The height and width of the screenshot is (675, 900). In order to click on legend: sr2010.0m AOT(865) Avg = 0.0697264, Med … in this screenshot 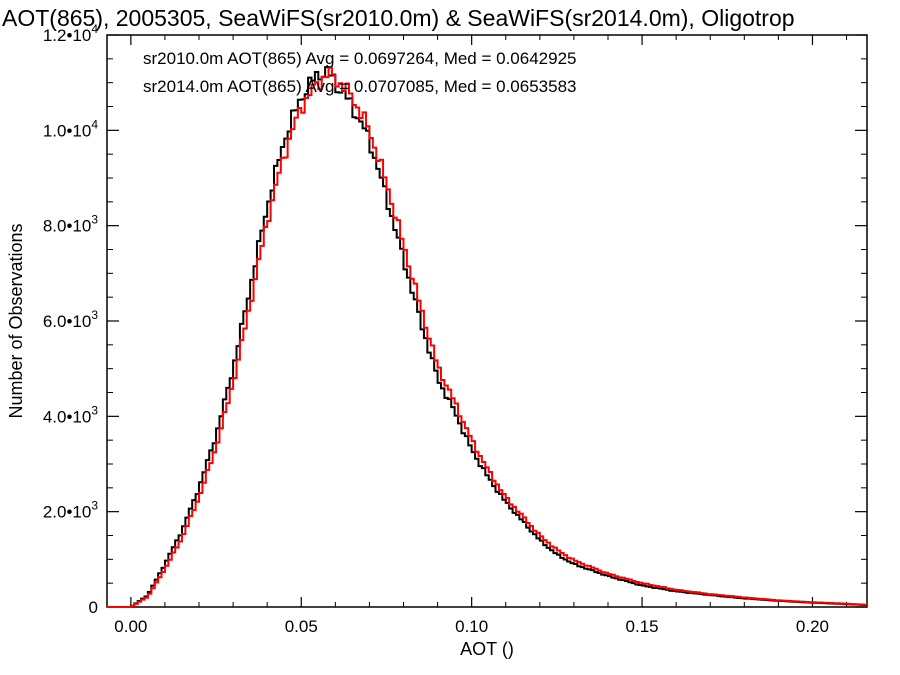, I will do `click(360, 72)`.